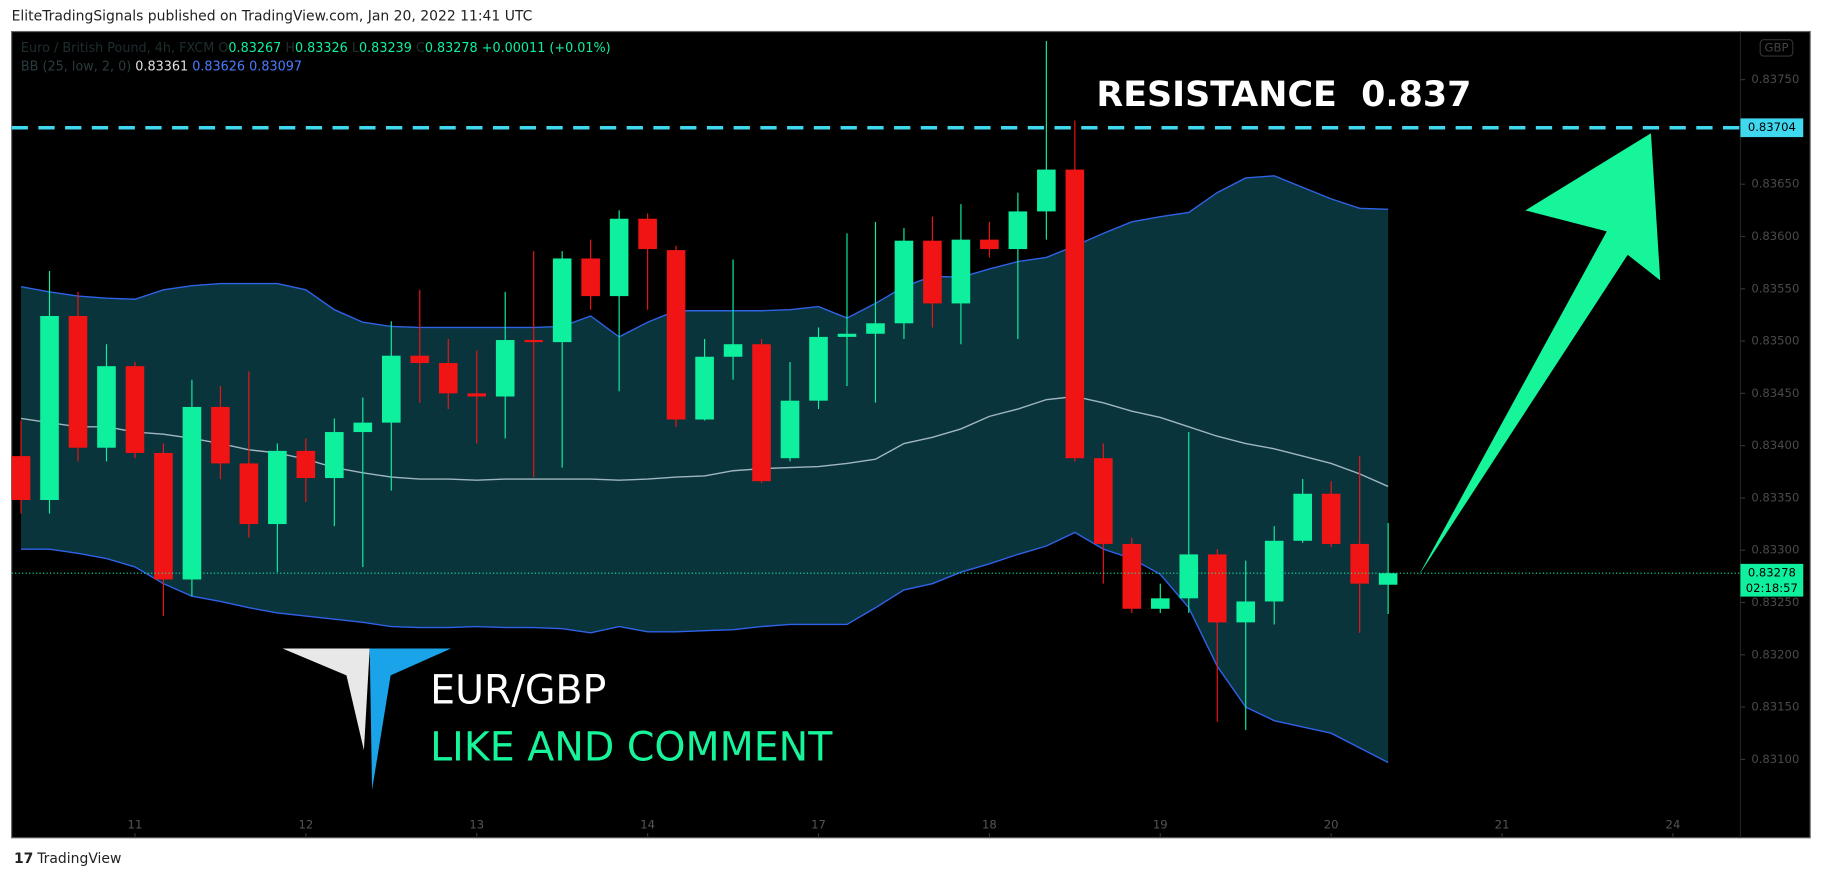  I want to click on y-tick-label: 0.83250, so click(1775, 602).